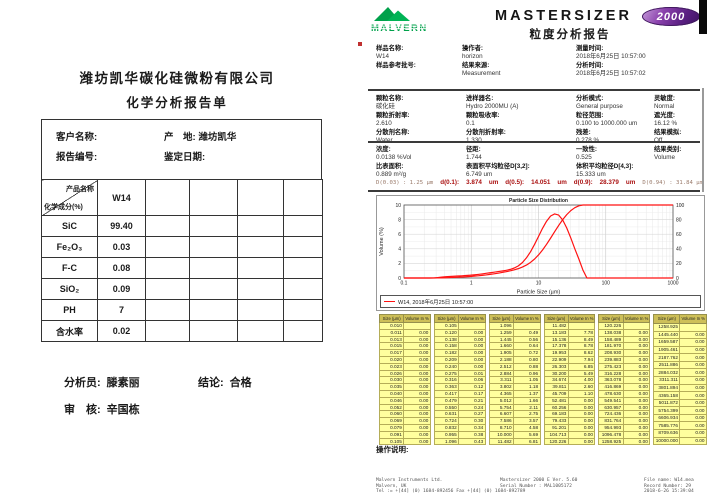 This screenshot has height=500, width=707. Describe the element at coordinates (680, 388) in the screenshot. I see `size-table-row: 3801.894 0.00` at that location.